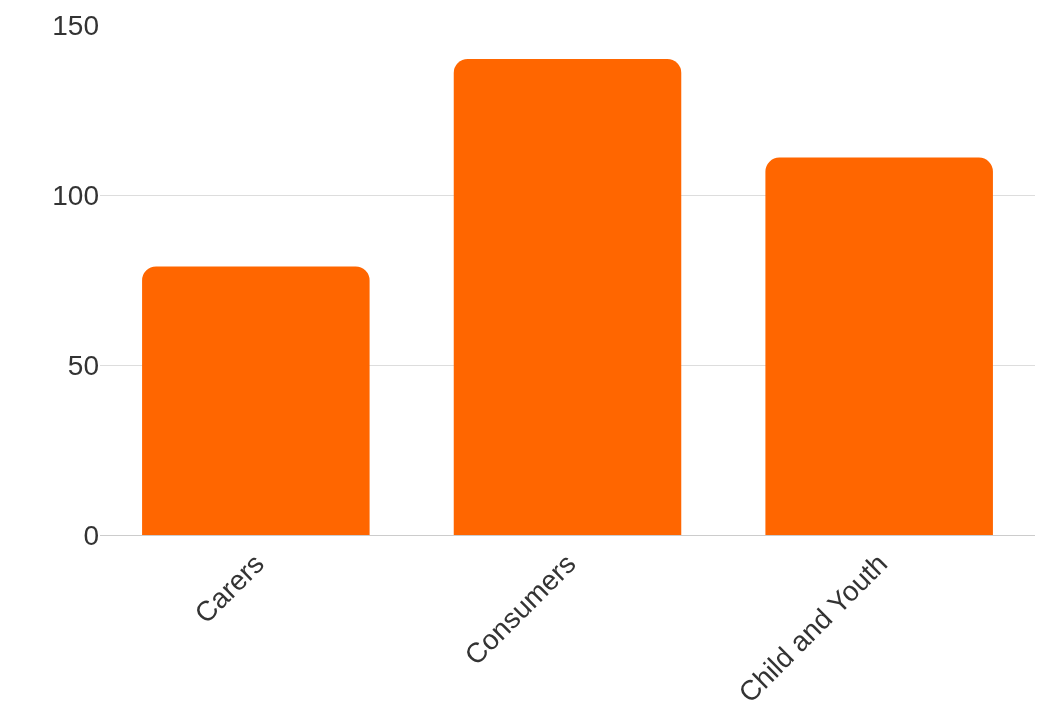  Describe the element at coordinates (75, 195) in the screenshot. I see `y-tick-label: 100` at that location.